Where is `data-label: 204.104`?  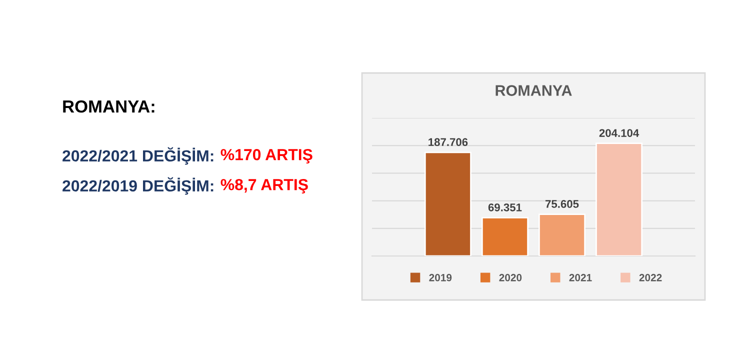
data-label: 204.104 is located at coordinates (619, 133).